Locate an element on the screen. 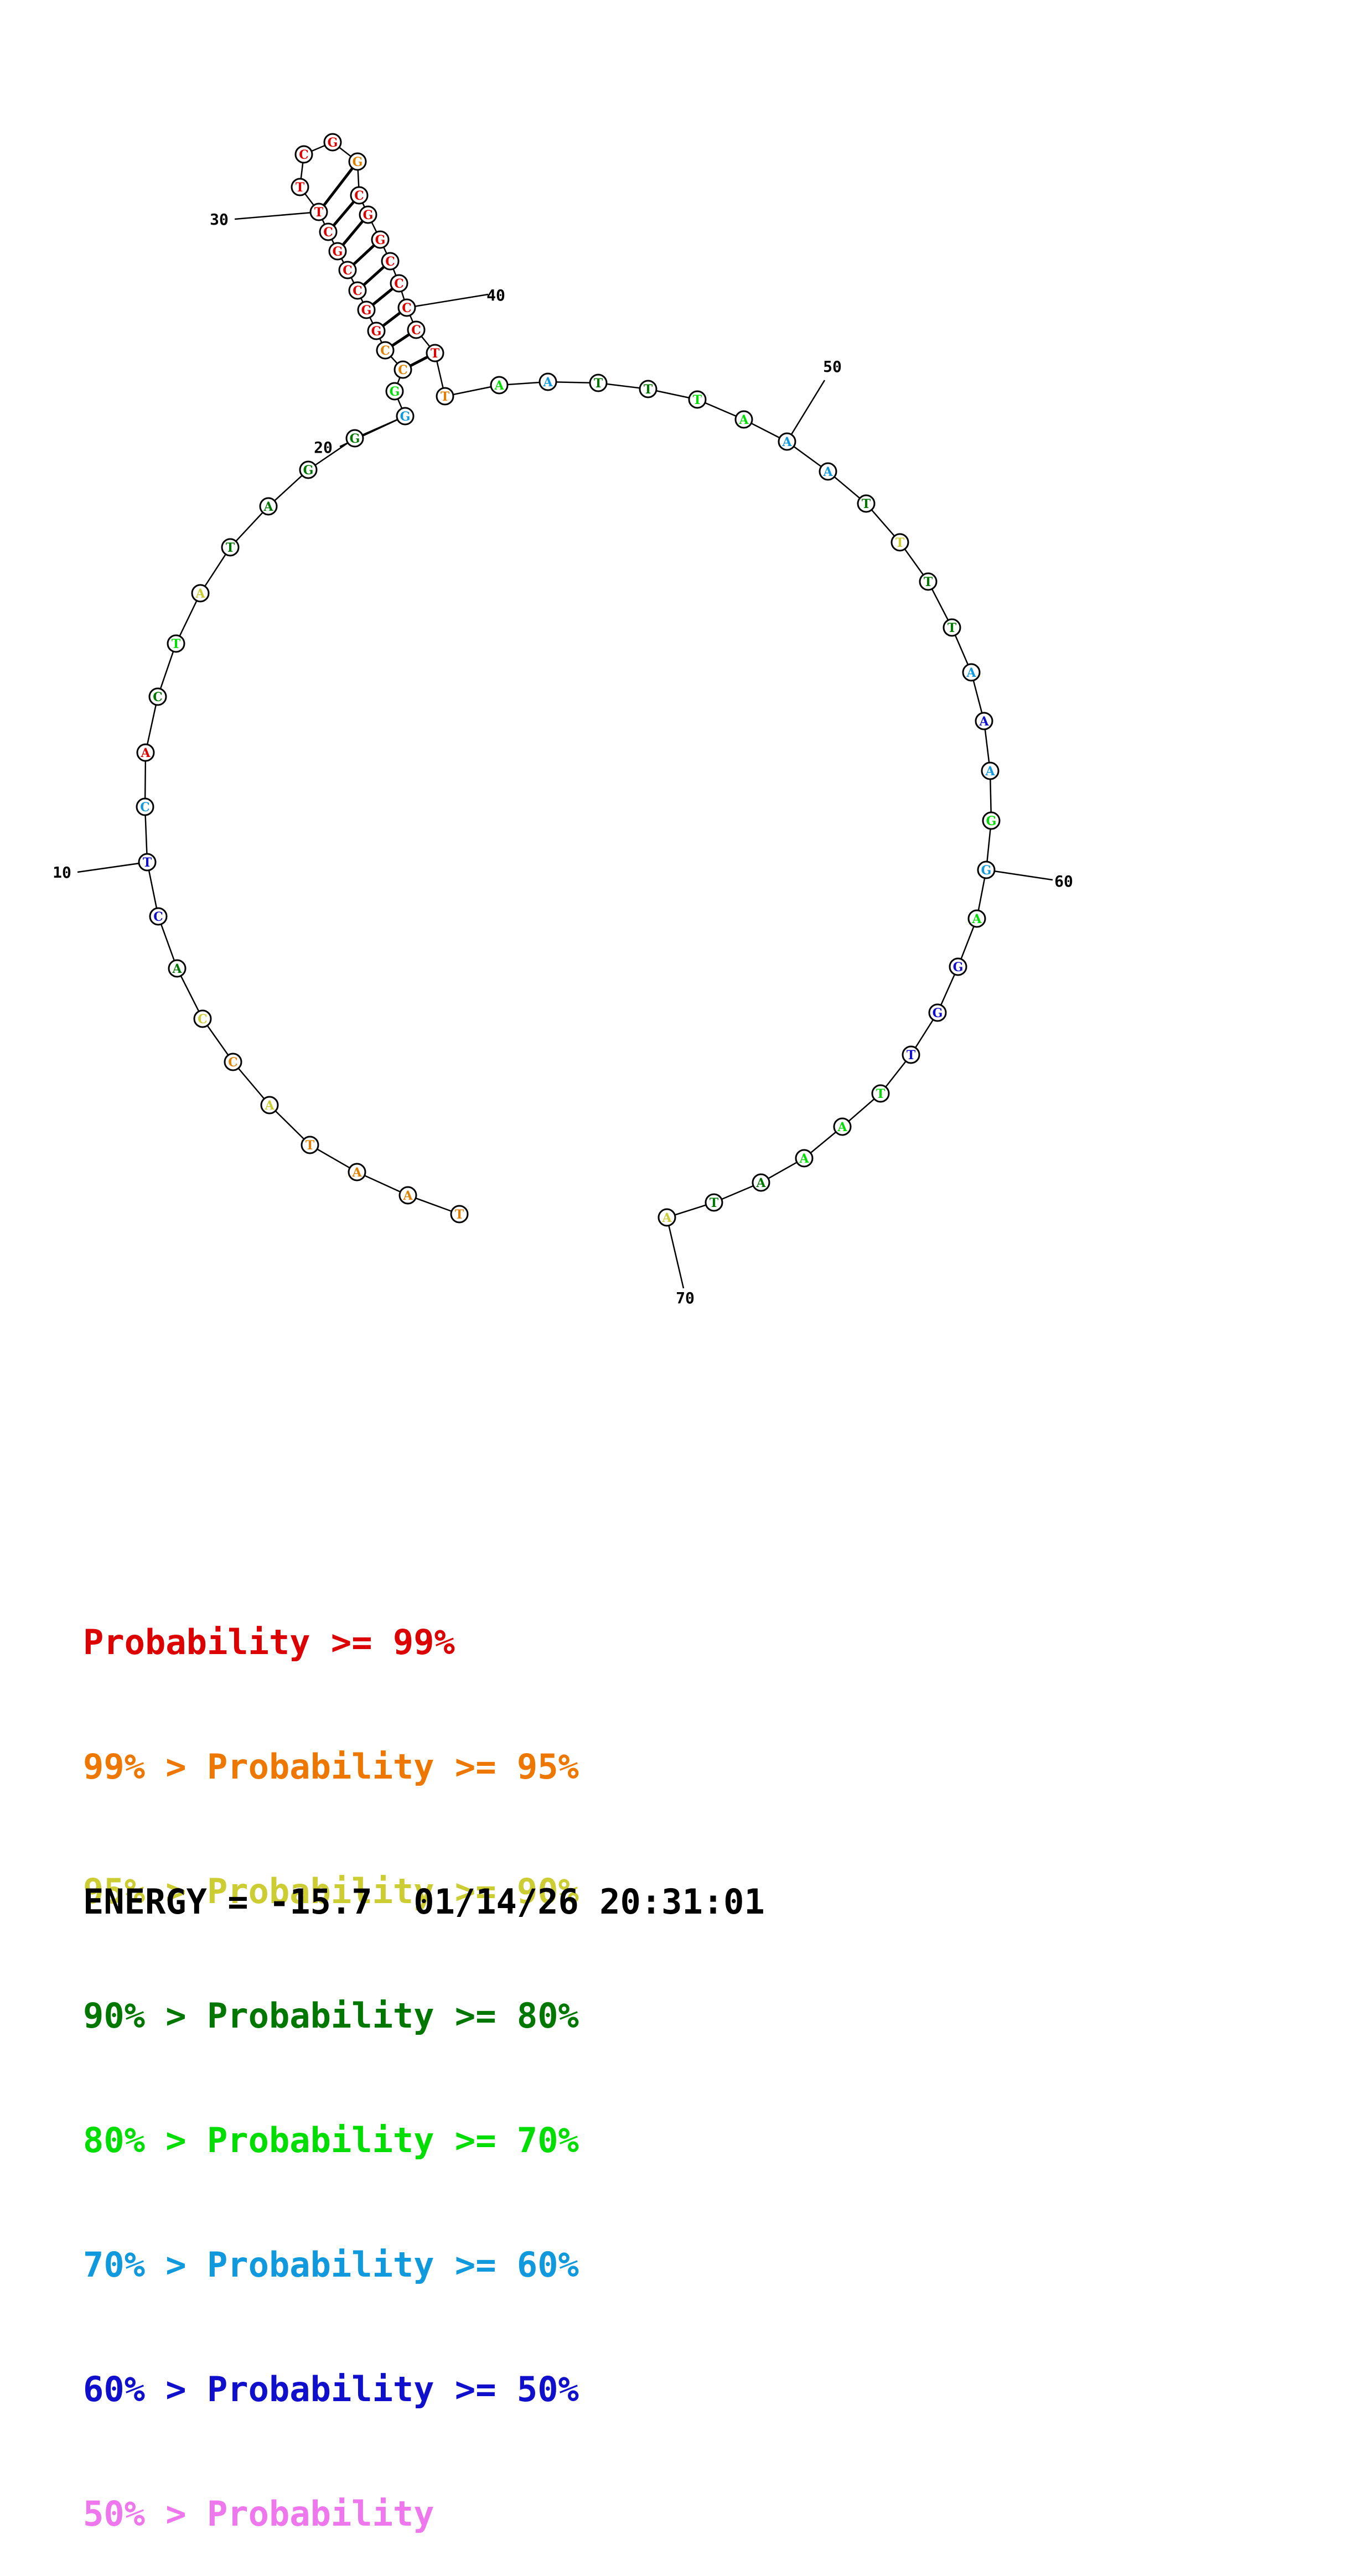  footer-spacer is located at coordinates (589, 1902).